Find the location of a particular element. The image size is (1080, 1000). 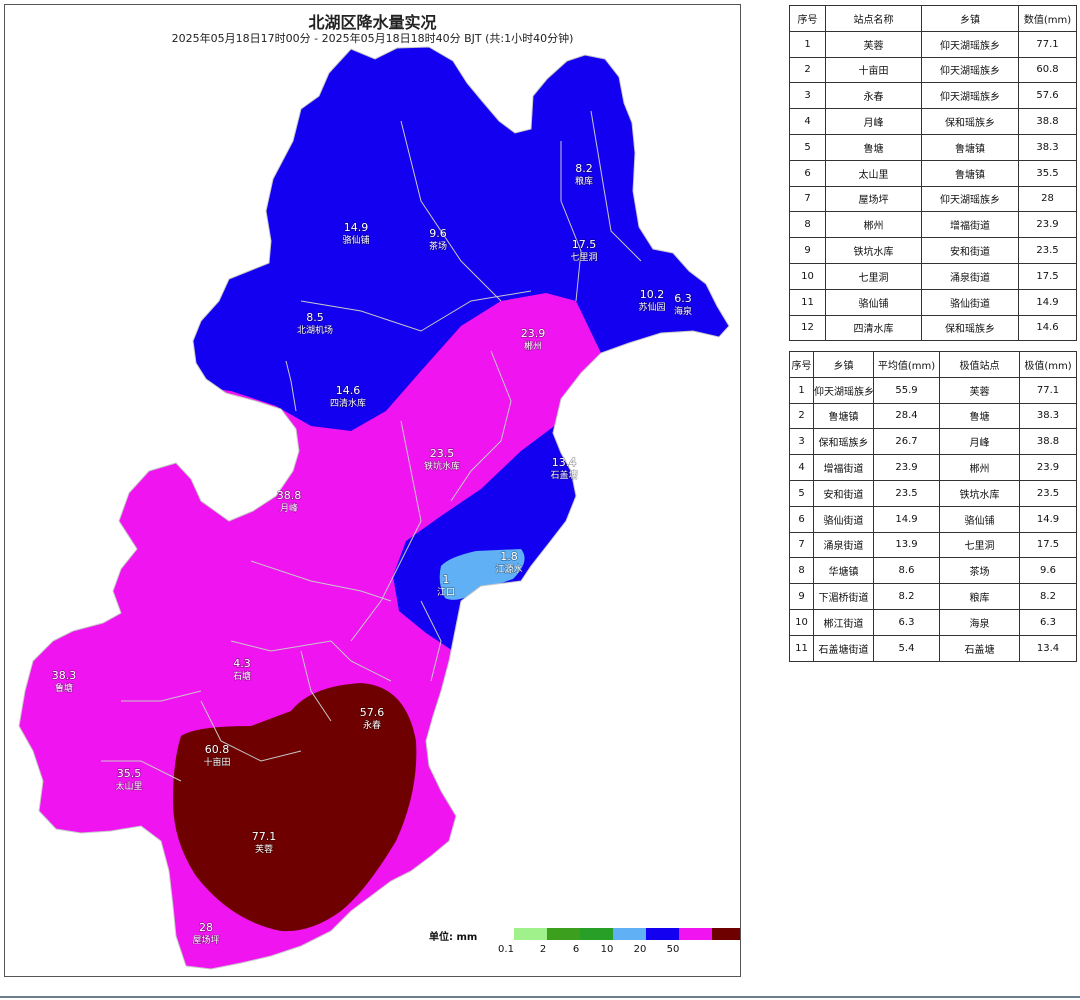

table-row: 5 鲁塘 鲁塘镇 38.3 is located at coordinates (933, 147).